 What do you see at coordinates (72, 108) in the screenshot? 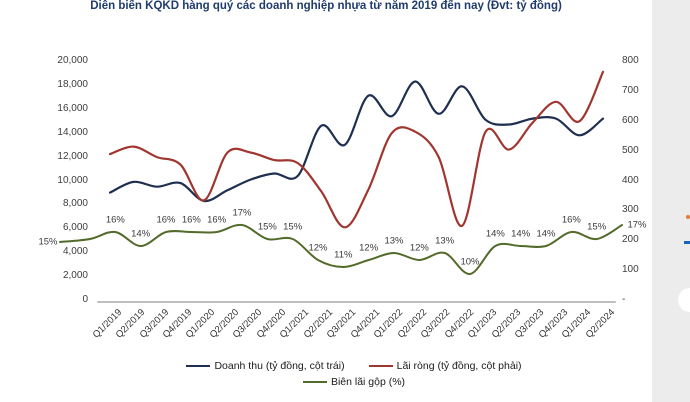
I see `left-axis-tick: 16,000` at bounding box center [72, 108].